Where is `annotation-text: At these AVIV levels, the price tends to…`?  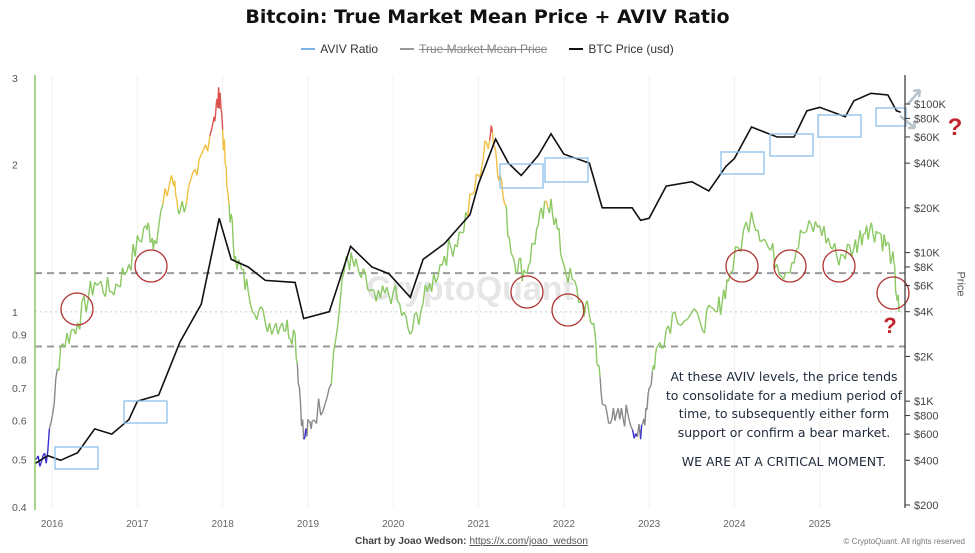
annotation-text: At these AVIV levels, the price tends to… is located at coordinates (784, 404).